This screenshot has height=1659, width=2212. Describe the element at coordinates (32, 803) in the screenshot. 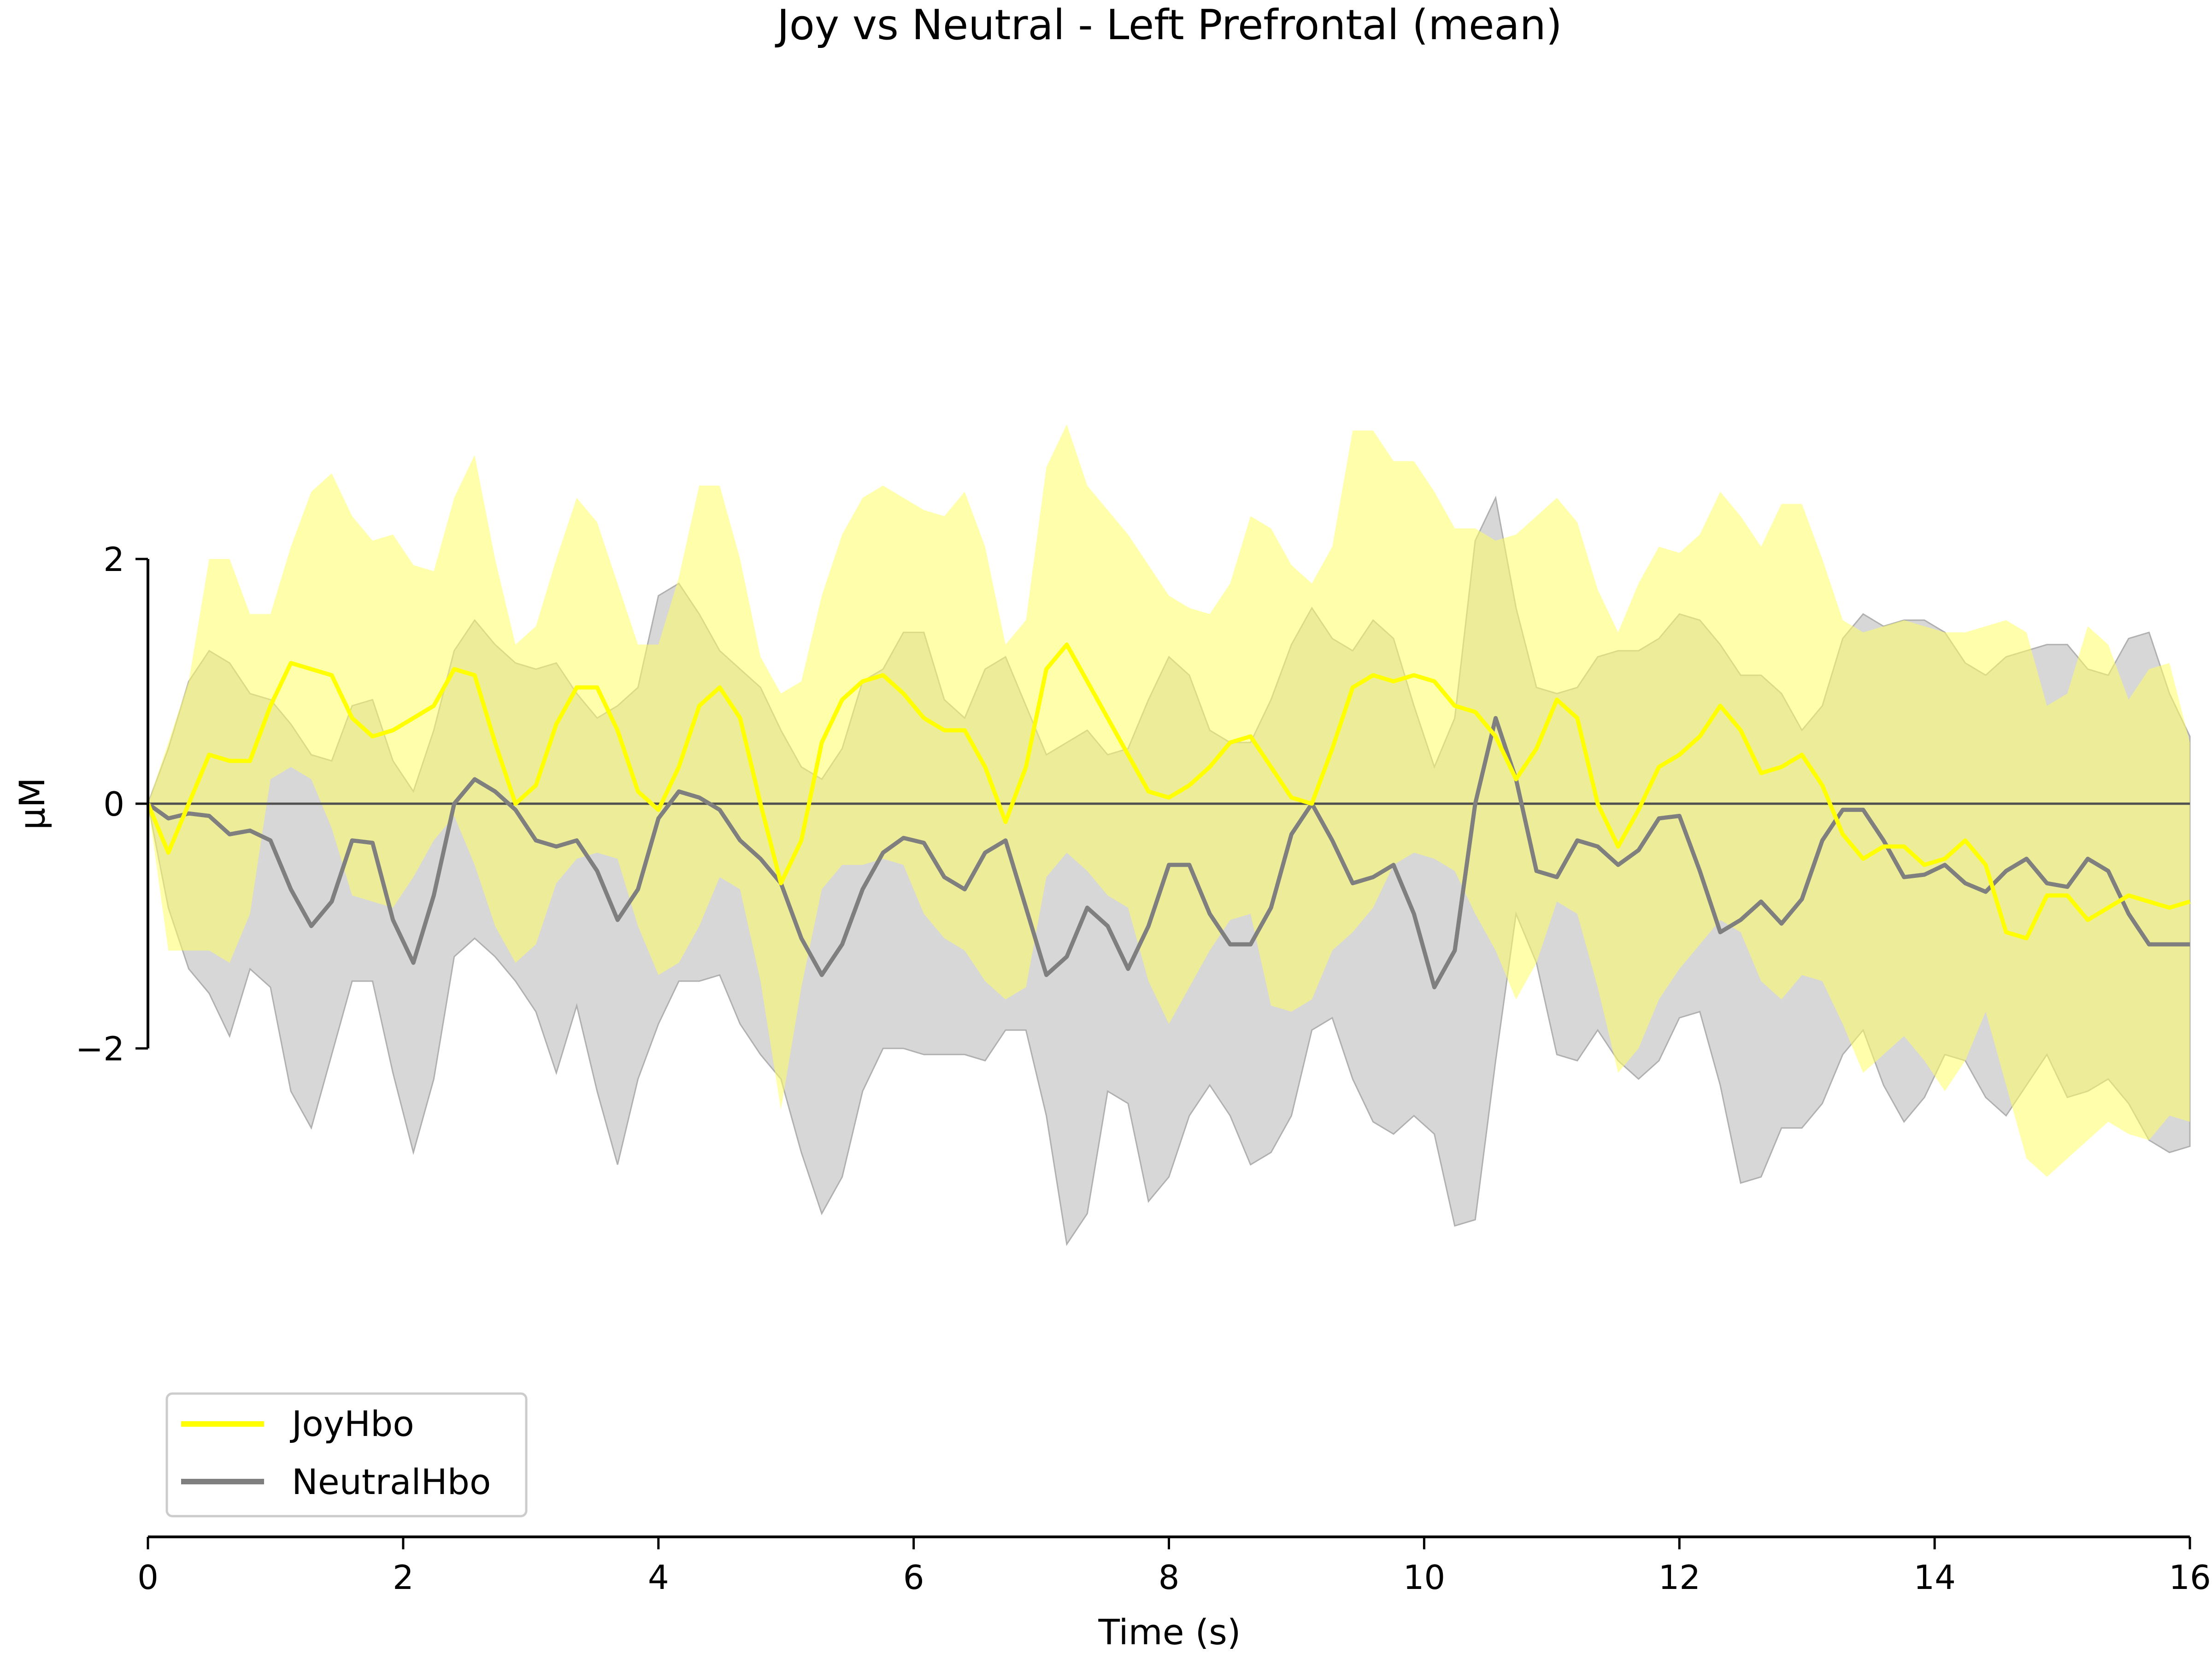

I see `y-axis-label: µM` at that location.